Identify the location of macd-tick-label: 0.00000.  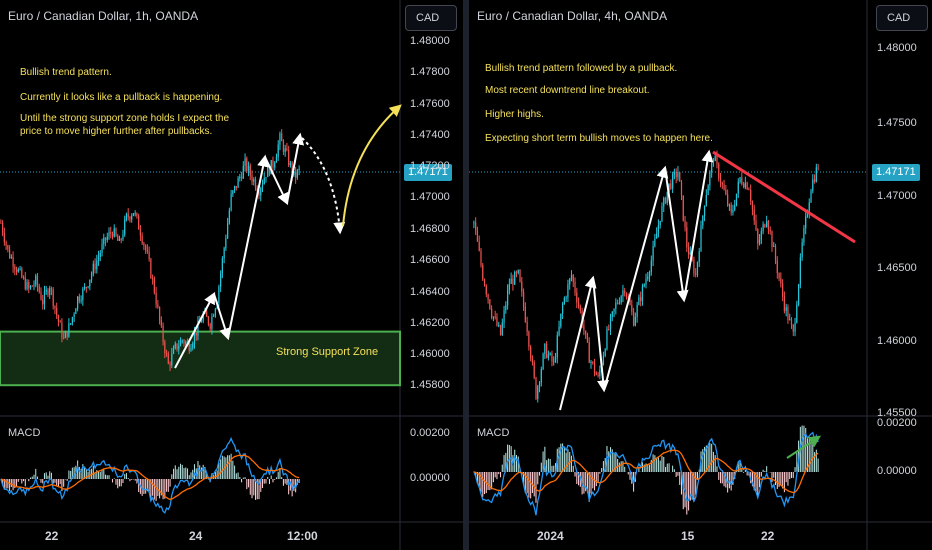
(897, 471).